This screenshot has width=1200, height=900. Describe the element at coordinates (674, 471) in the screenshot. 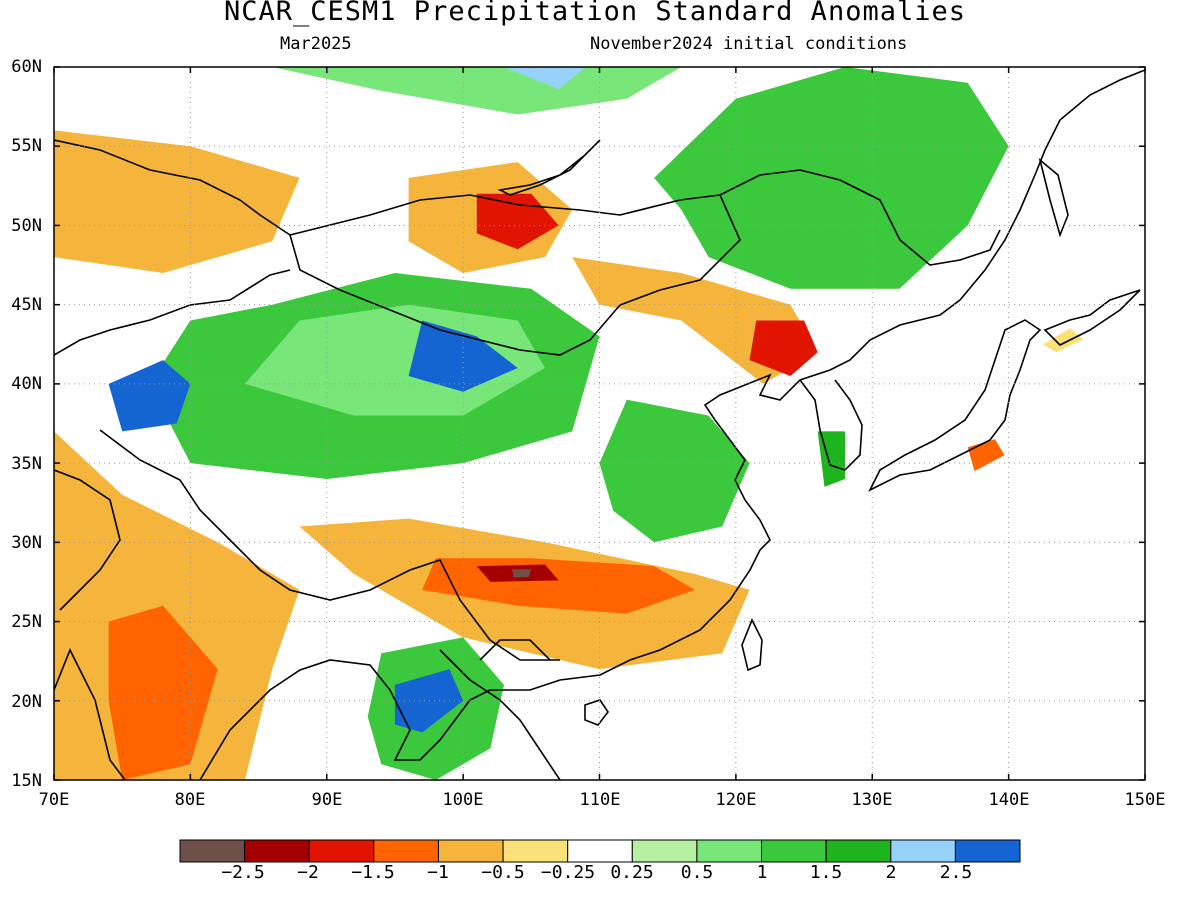

I see `wet-east-china` at that location.